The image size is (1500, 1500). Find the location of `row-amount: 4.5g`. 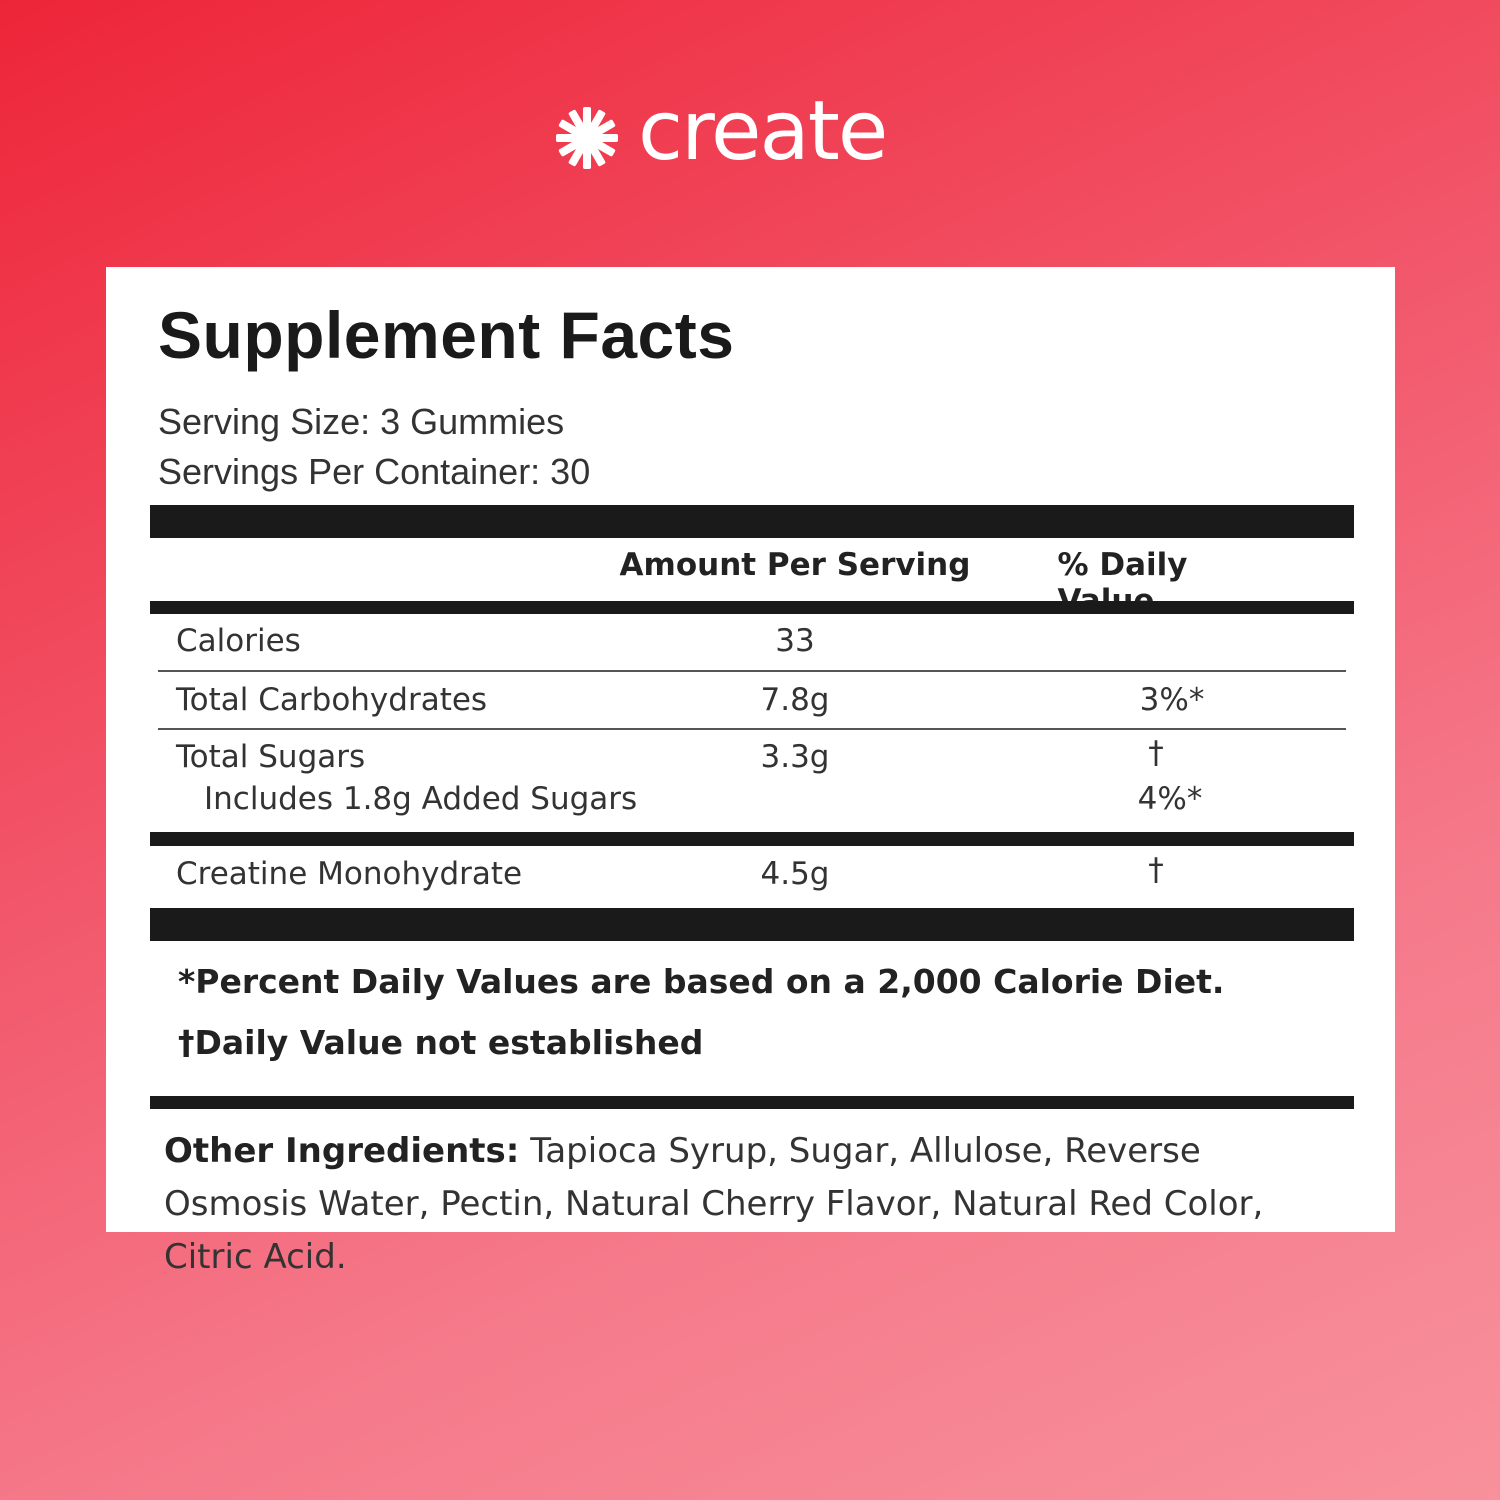

row-amount: 4.5g is located at coordinates (795, 874).